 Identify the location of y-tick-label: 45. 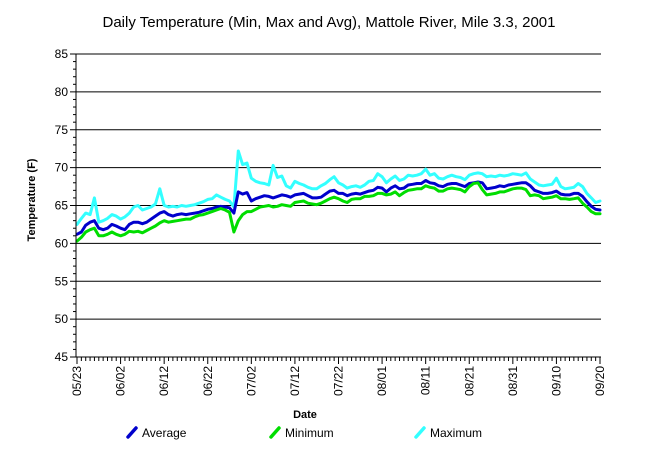
(62, 357).